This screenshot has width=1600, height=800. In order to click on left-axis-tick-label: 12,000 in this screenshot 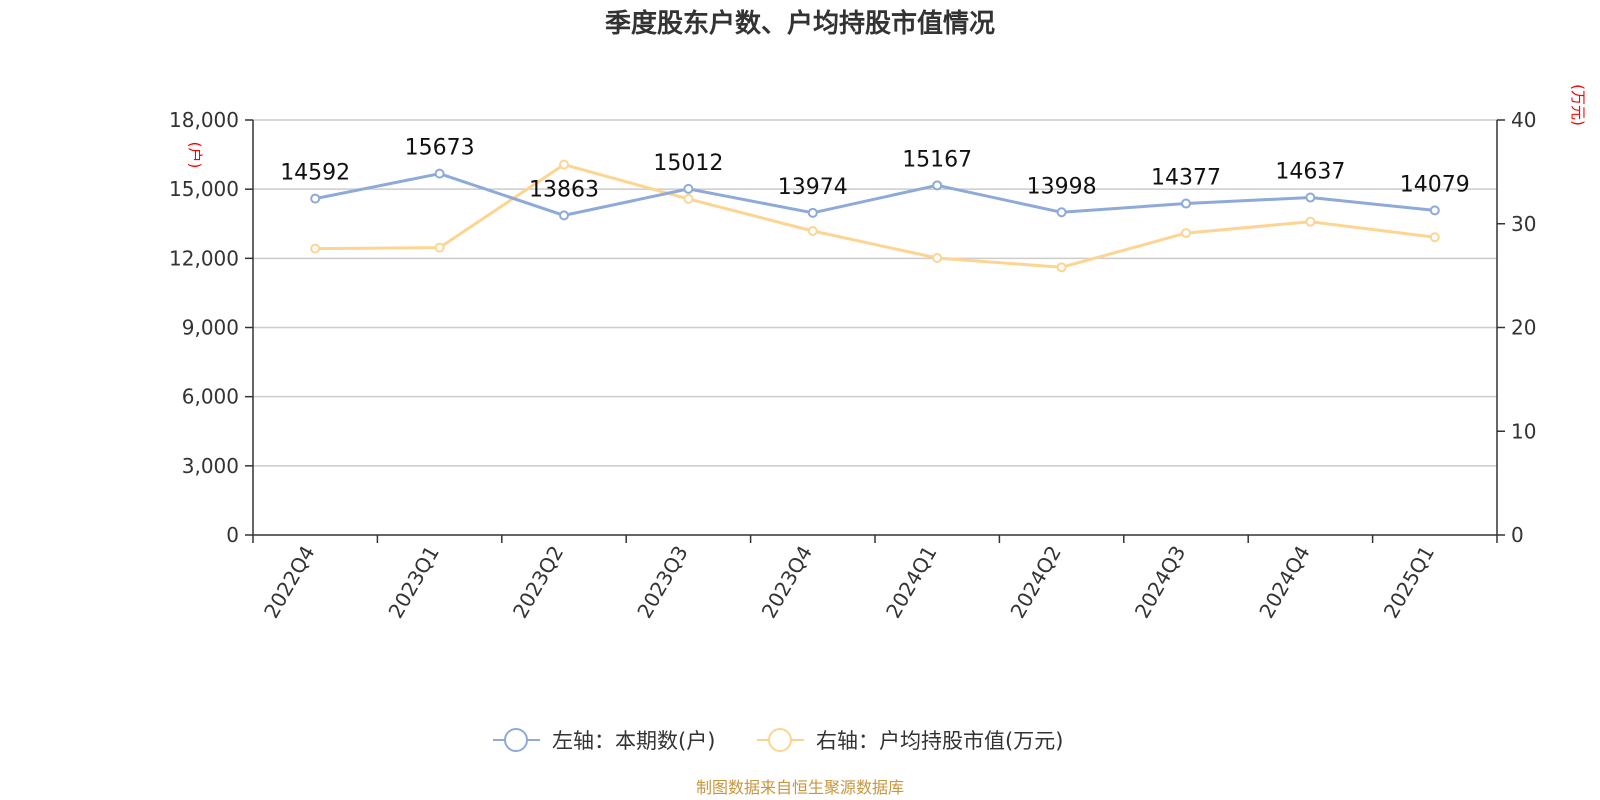, I will do `click(204, 258)`.